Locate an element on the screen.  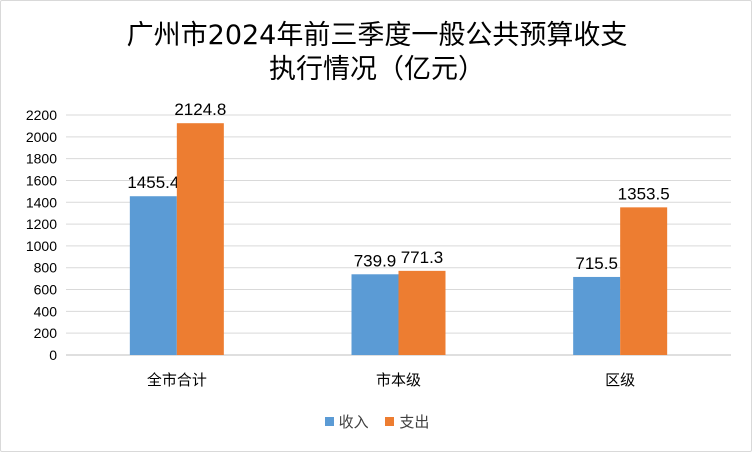
y-tick-label: 0 is located at coordinates (53, 355).